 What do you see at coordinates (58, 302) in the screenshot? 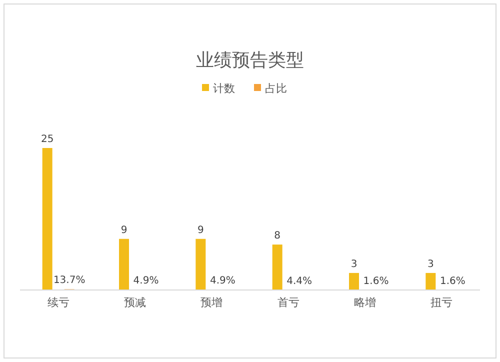
I see `x-tick-label: 续亏` at bounding box center [58, 302].